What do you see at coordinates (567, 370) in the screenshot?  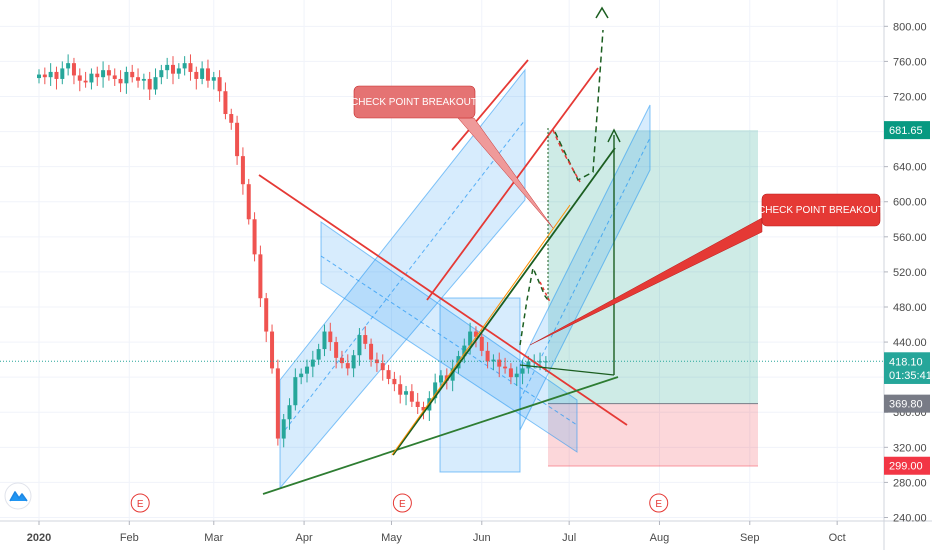 I see `target-base` at bounding box center [567, 370].